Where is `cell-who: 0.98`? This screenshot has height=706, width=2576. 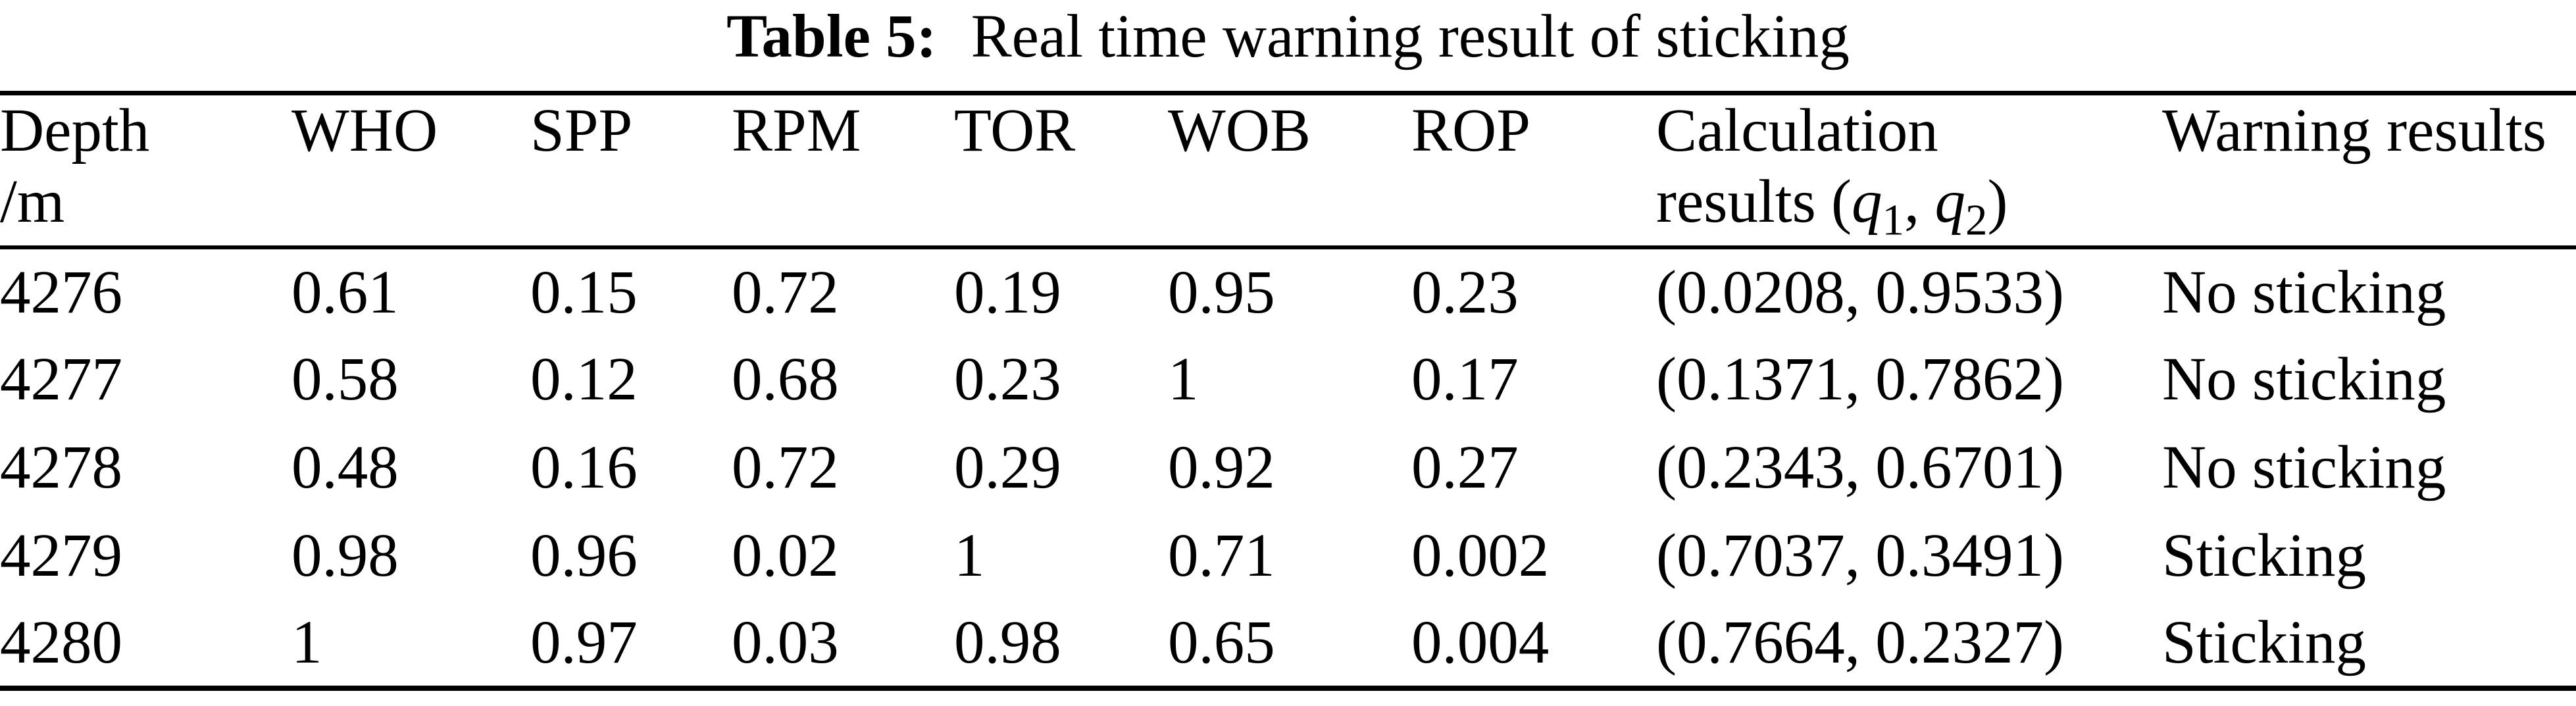 cell-who: 0.98 is located at coordinates (345, 556).